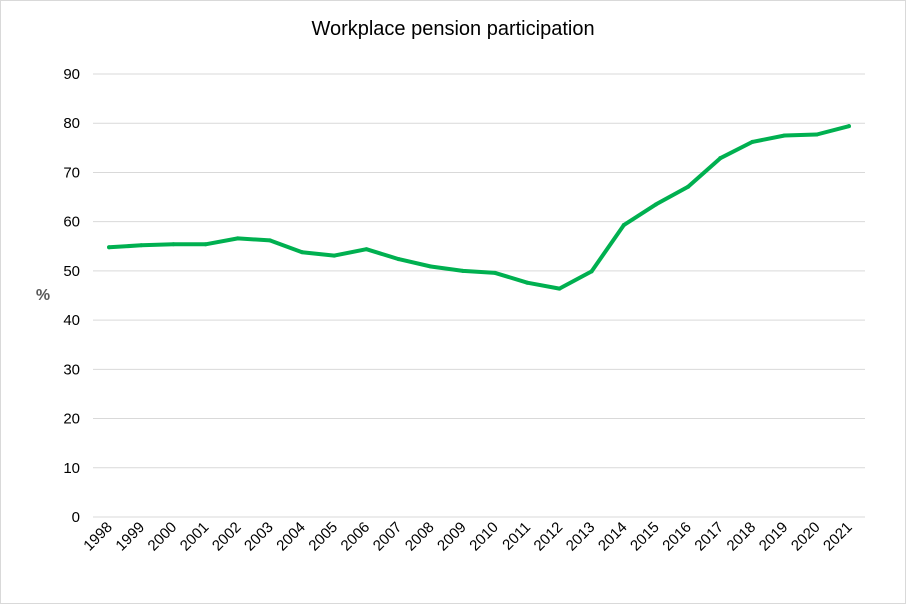  Describe the element at coordinates (71, 296) in the screenshot. I see `y-tick-labels: 0 10 20 30 40 50 60 70 80 90` at that location.